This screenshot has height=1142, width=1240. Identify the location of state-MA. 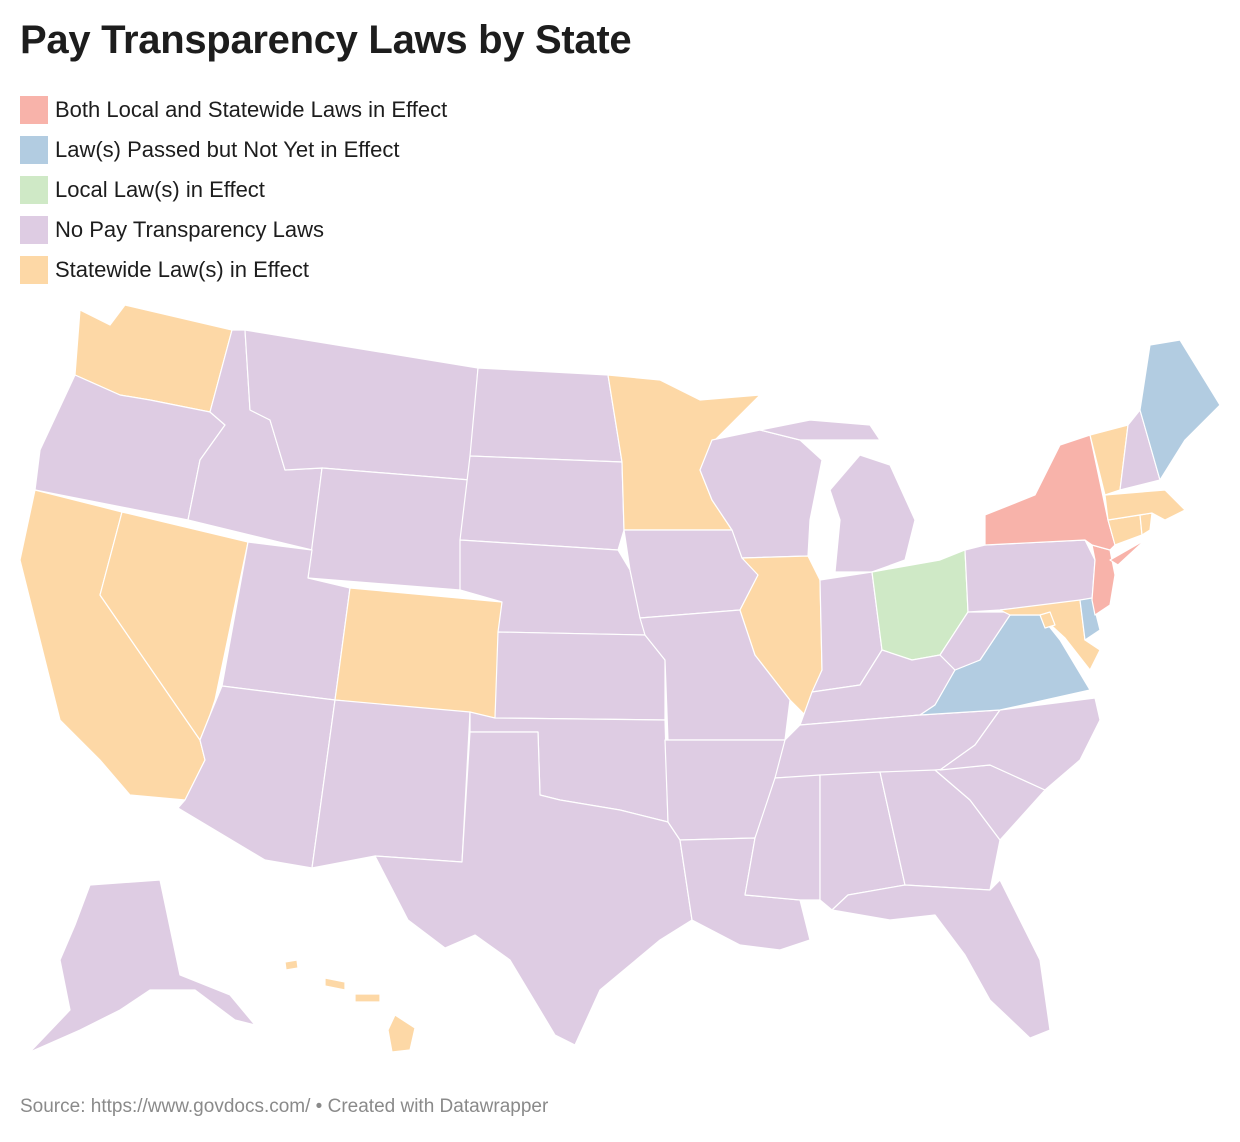
(1145, 505).